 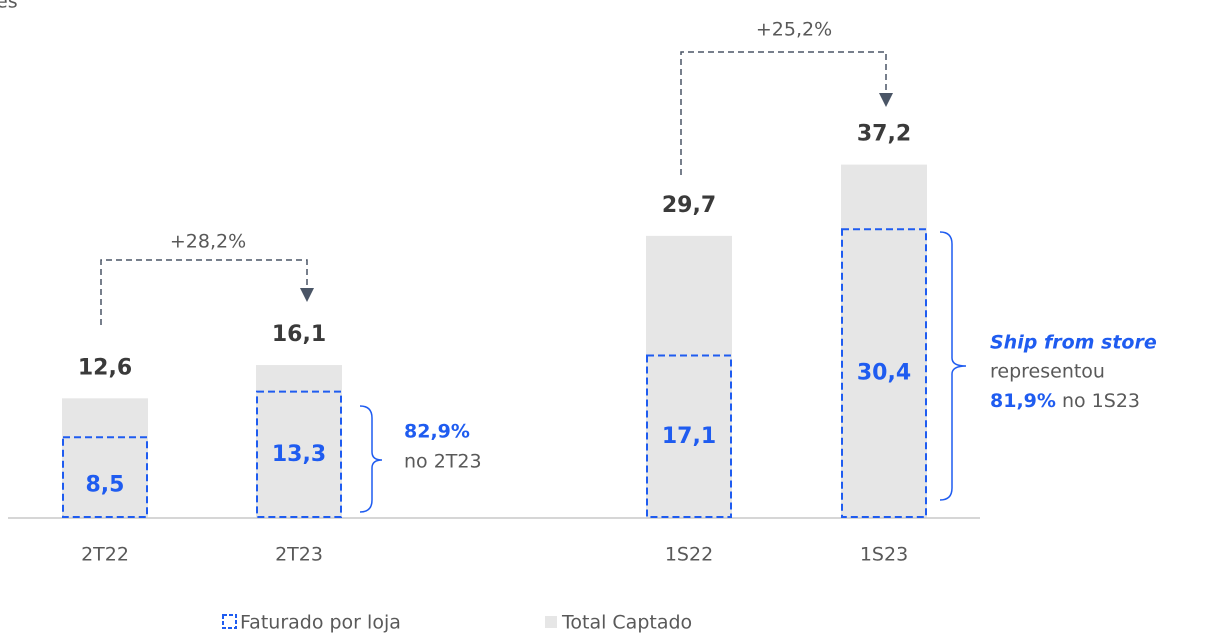 What do you see at coordinates (1047, 372) in the screenshot?
I see `callout-text: representou` at bounding box center [1047, 372].